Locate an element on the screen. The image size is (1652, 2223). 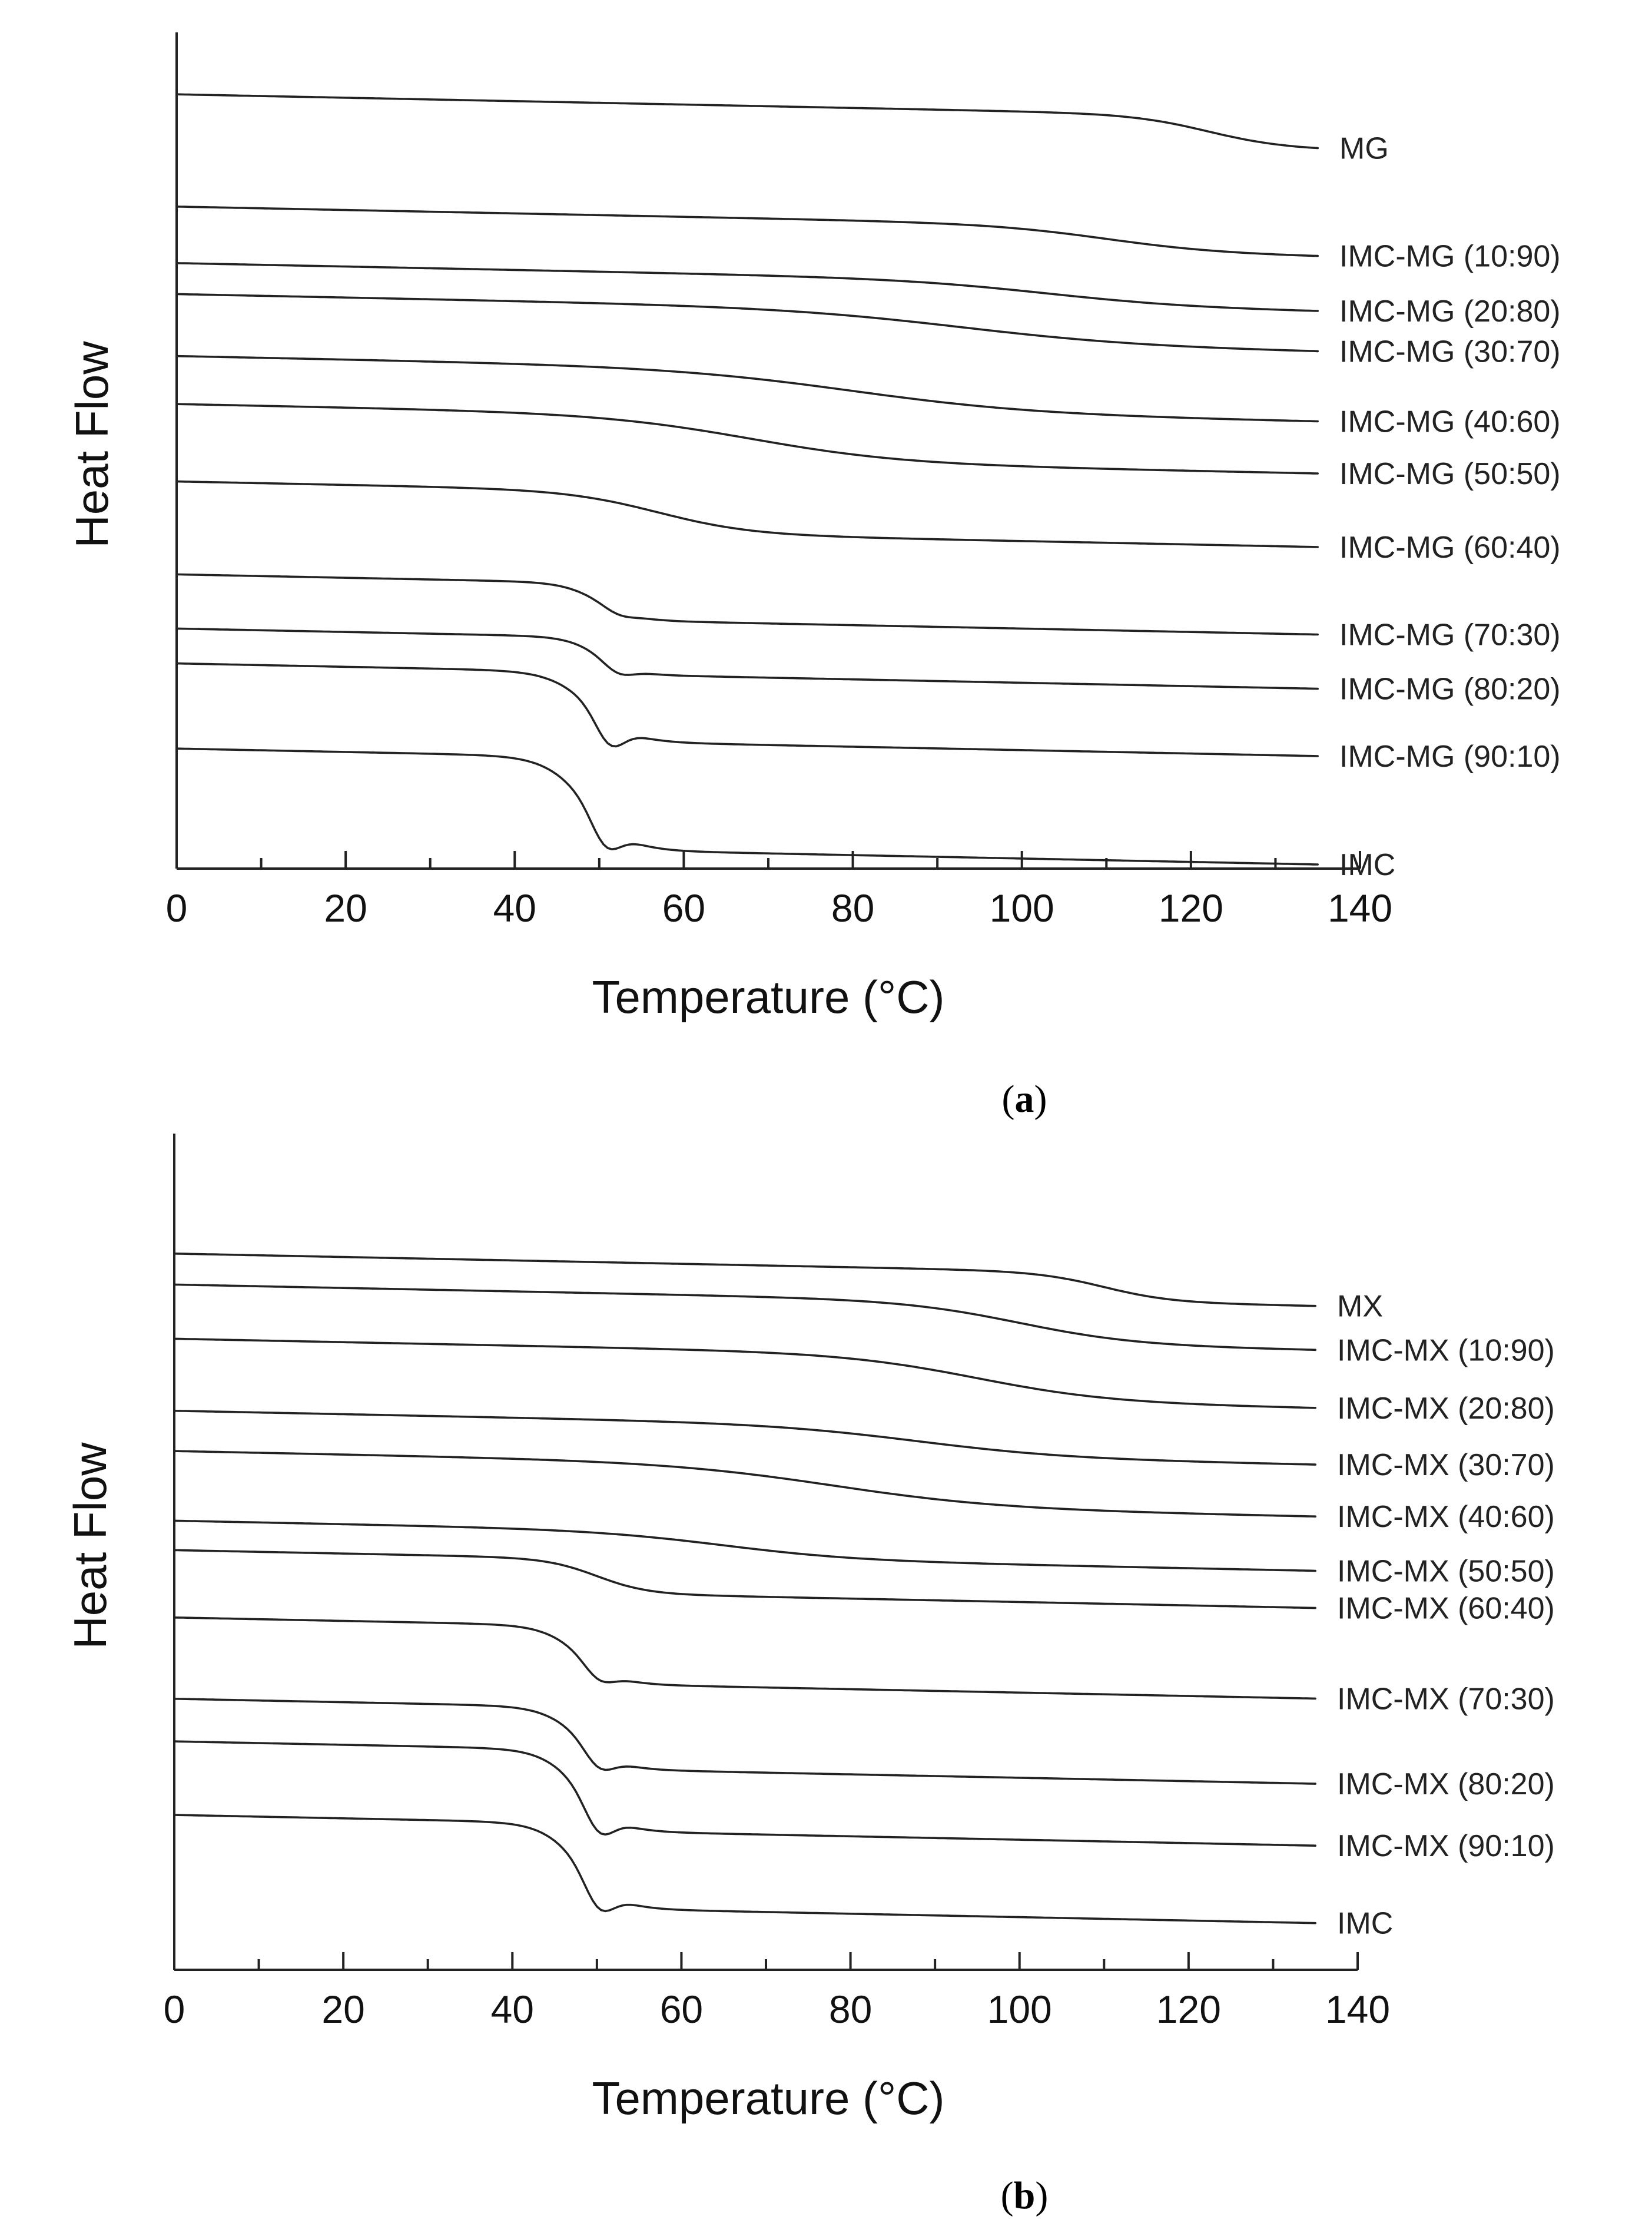
caption-b: (b) is located at coordinates (1025, 2195).